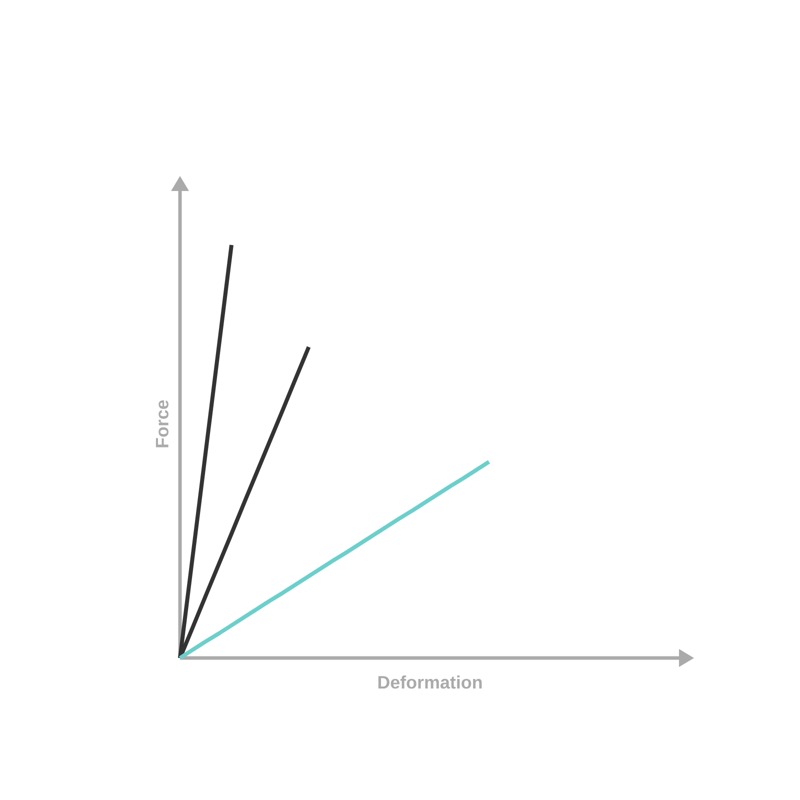  Describe the element at coordinates (162, 424) in the screenshot. I see `y-axis-title: Force` at that location.